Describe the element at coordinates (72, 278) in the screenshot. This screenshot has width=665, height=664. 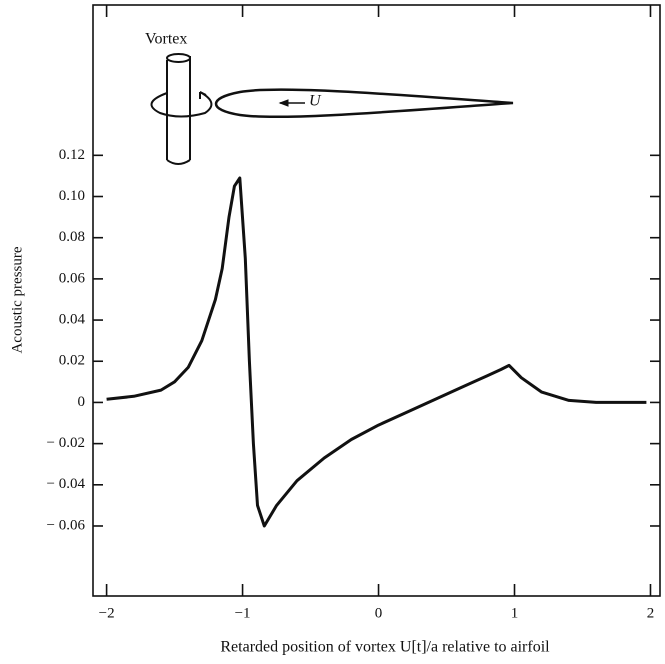
I see `y-tick-label: 0.06` at that location.